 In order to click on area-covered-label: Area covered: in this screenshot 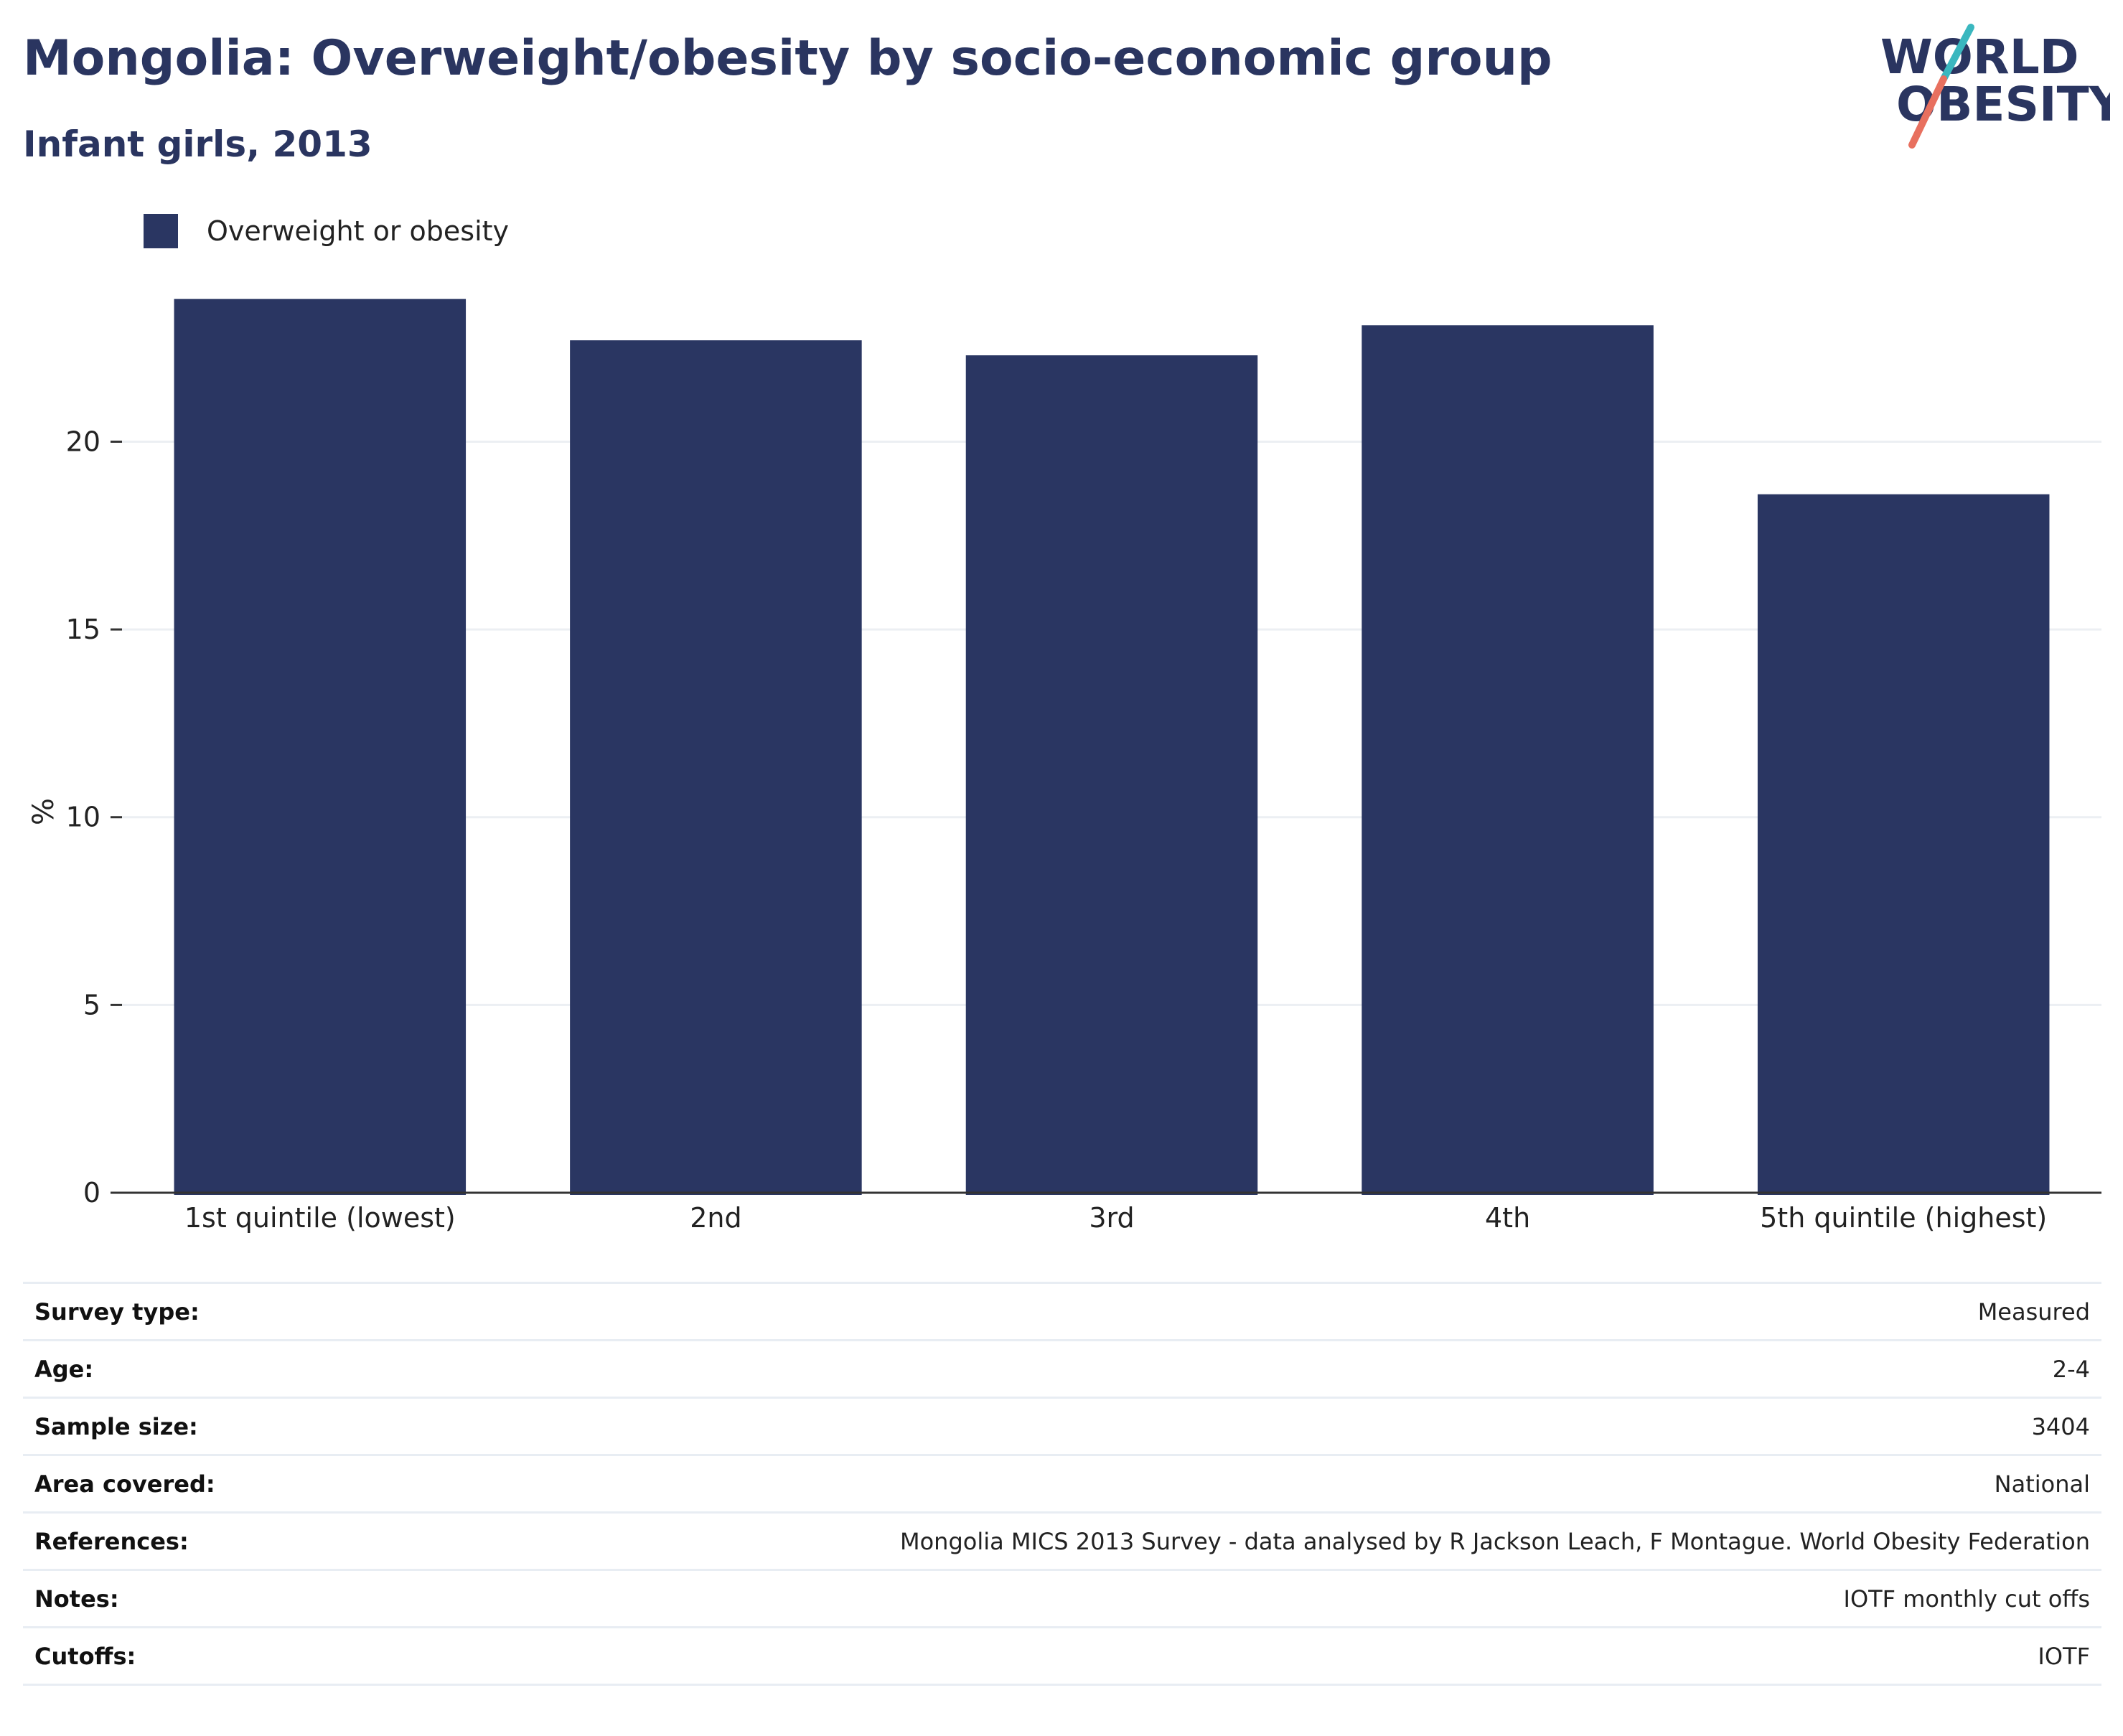, I will do `click(124, 1484)`.